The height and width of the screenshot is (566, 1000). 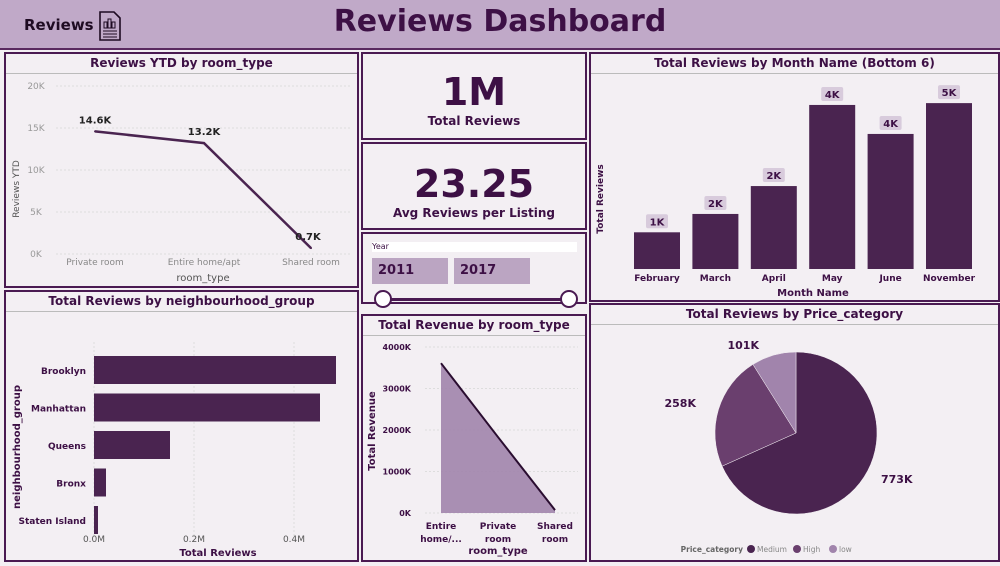 I want to click on x-tick-label: 0.2M, so click(x=194, y=540).